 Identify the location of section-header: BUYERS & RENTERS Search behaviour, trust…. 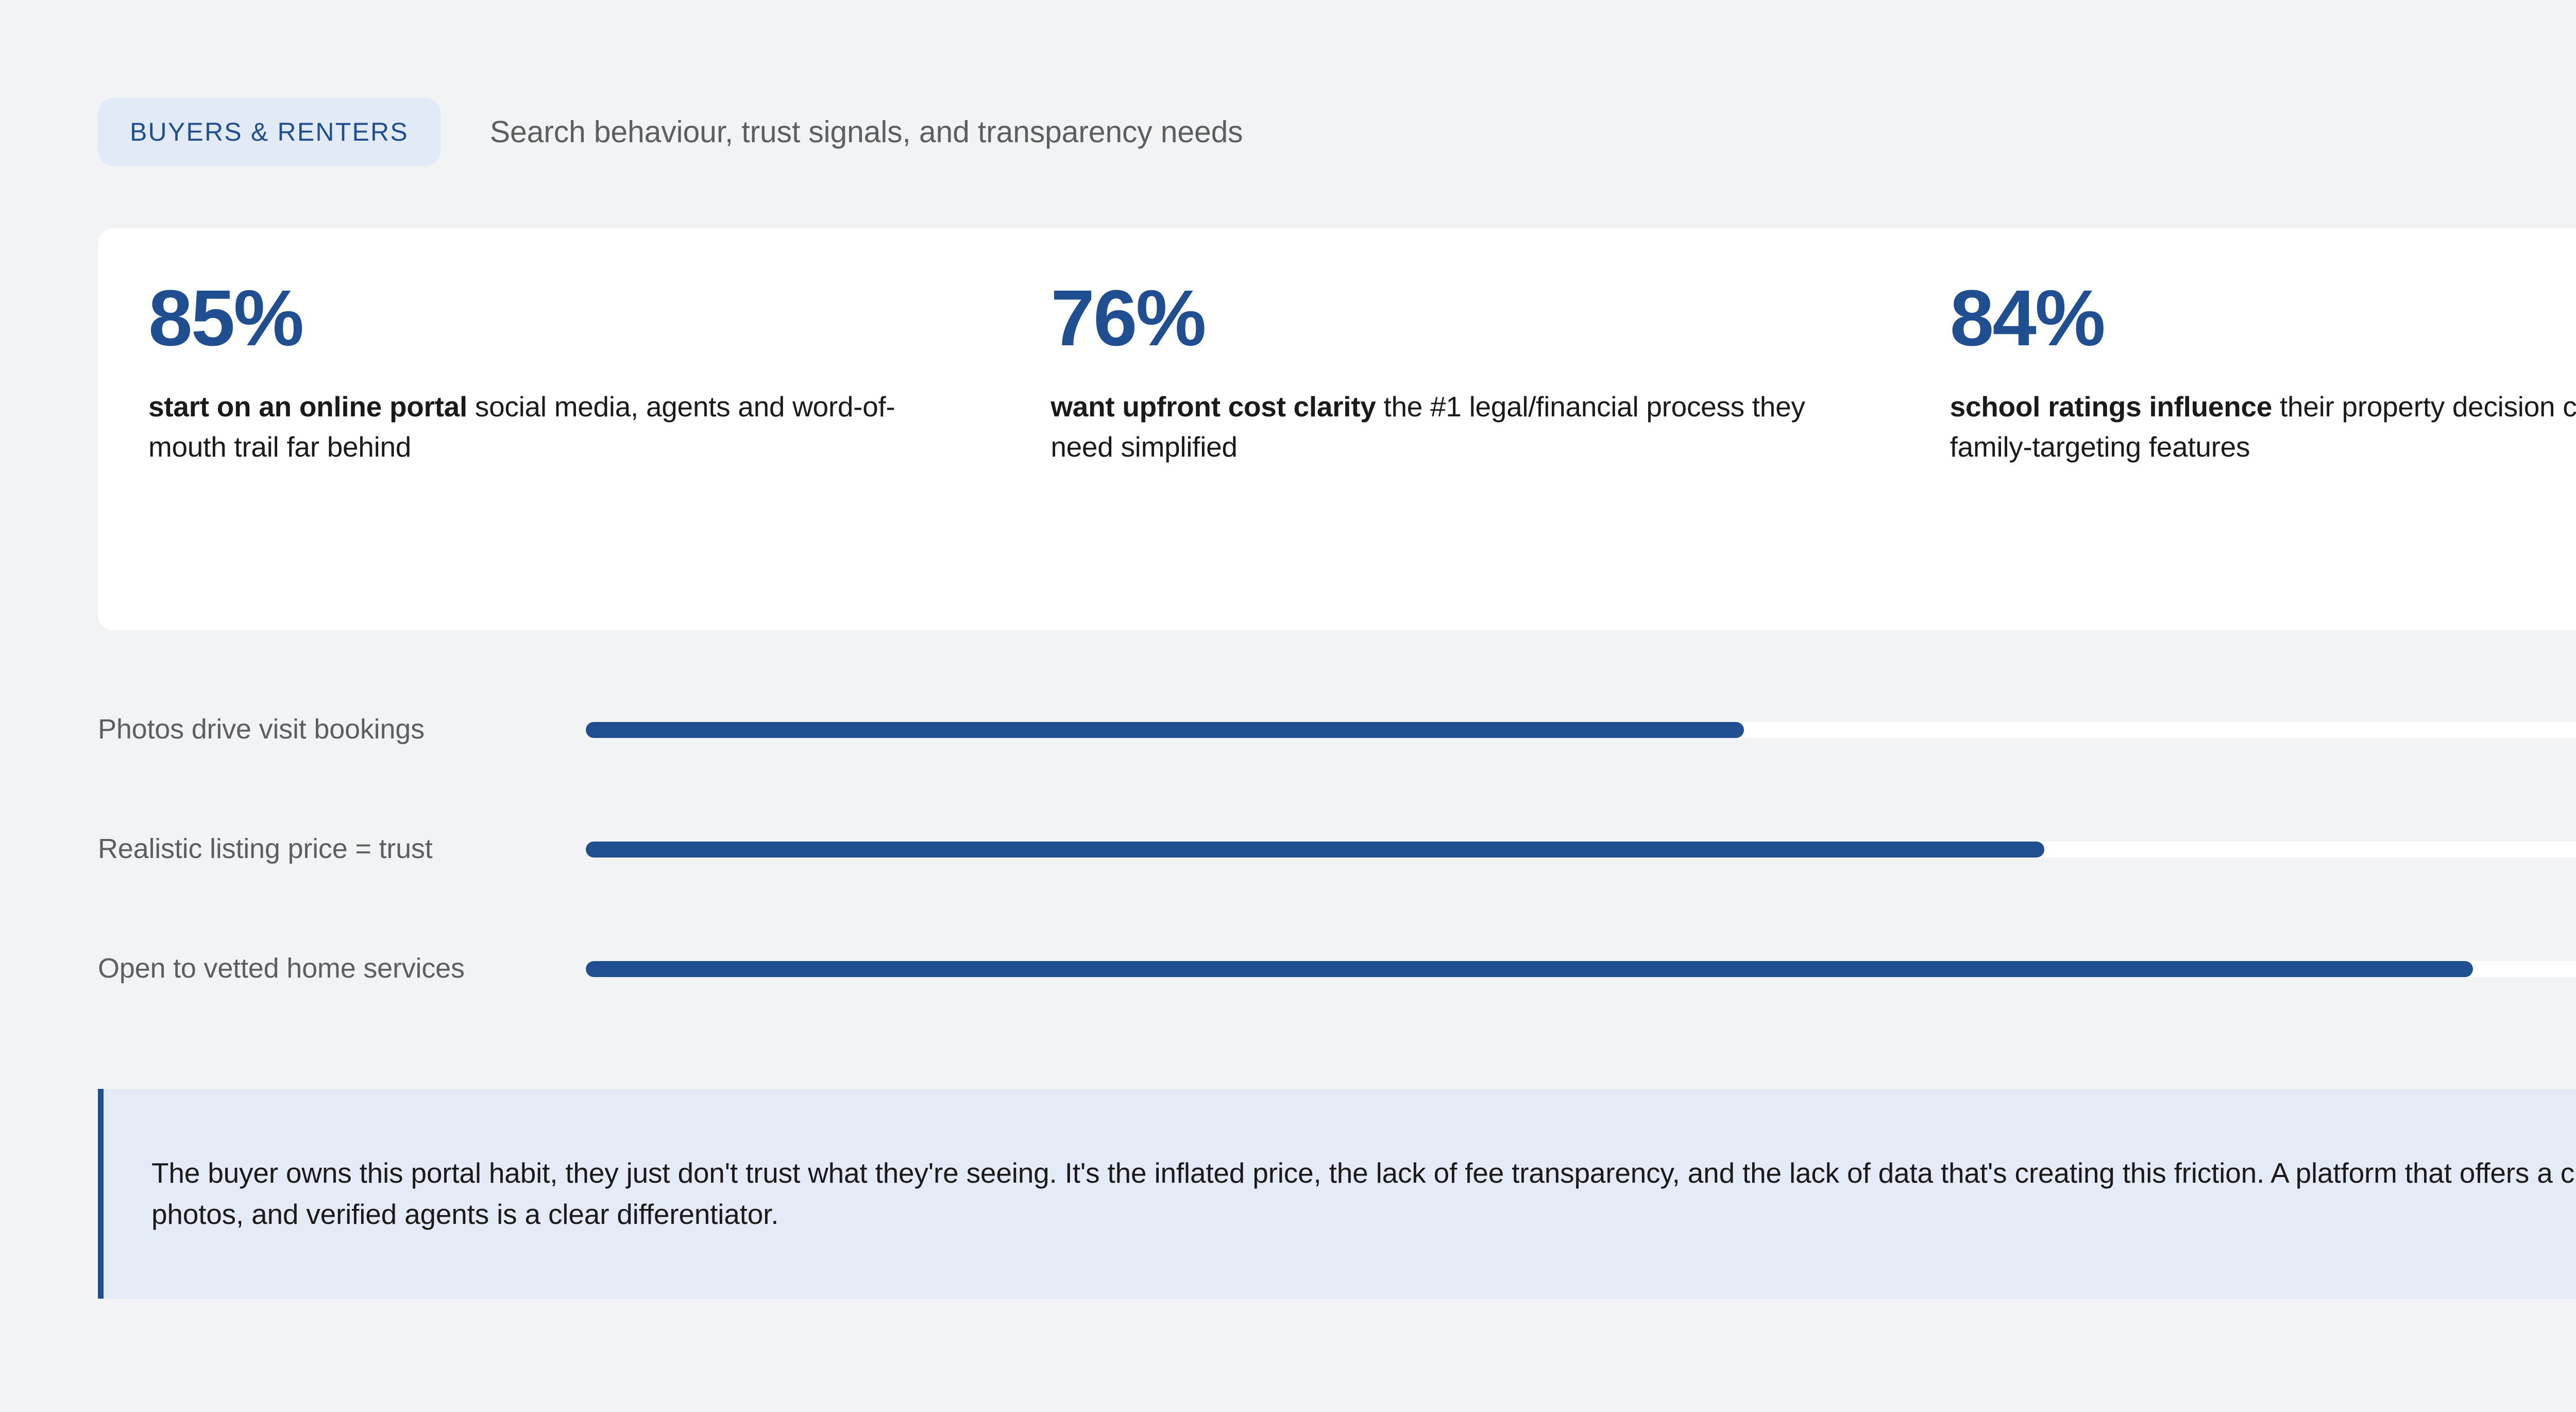
(671, 132).